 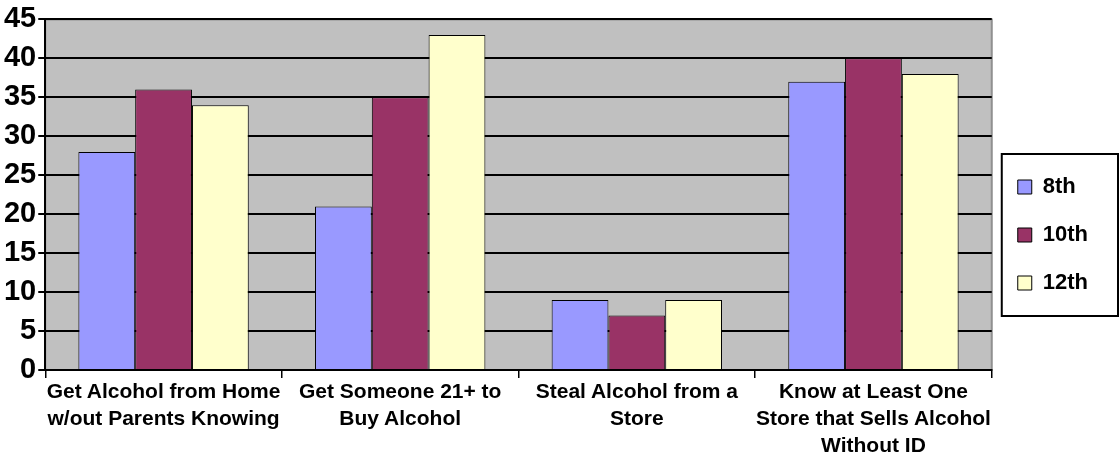 What do you see at coordinates (1059, 186) in the screenshot?
I see `legend-label: 8th` at bounding box center [1059, 186].